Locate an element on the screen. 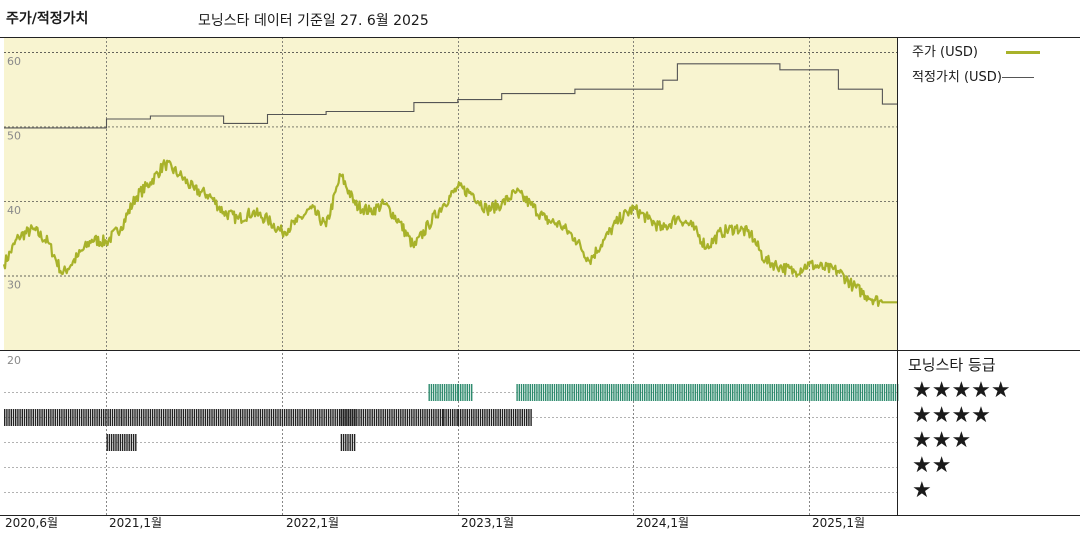  rating-legend-2-stars: ★★ is located at coordinates (932, 465).